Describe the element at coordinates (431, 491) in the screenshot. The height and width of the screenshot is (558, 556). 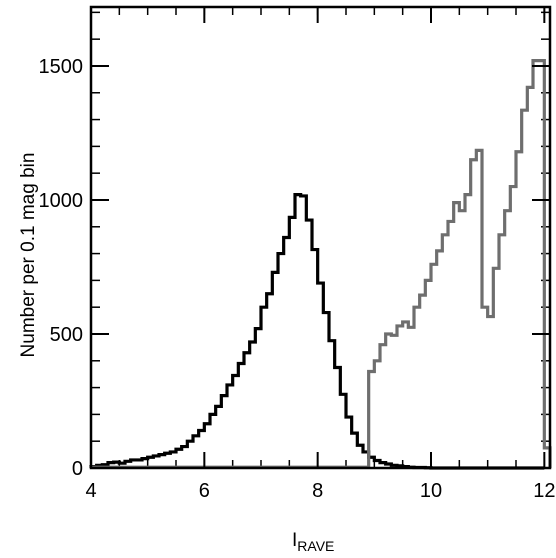
I see `x-tick-label: 10` at that location.